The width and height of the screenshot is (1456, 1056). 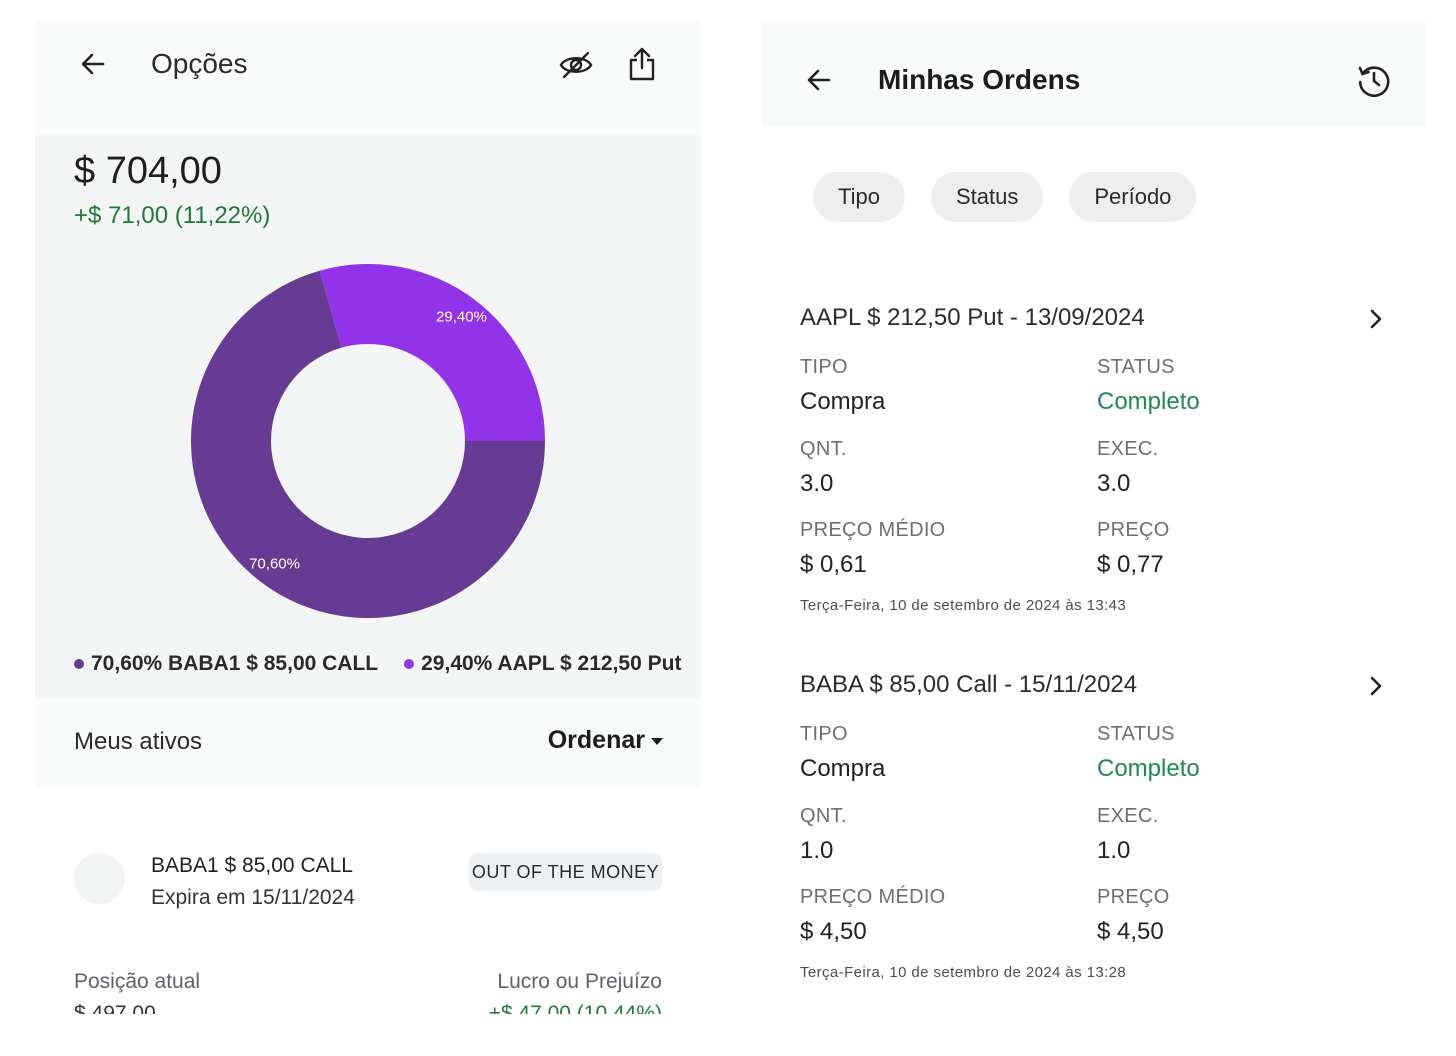 I want to click on moneyness-badge: OUT OF THE MONEY, so click(x=565, y=872).